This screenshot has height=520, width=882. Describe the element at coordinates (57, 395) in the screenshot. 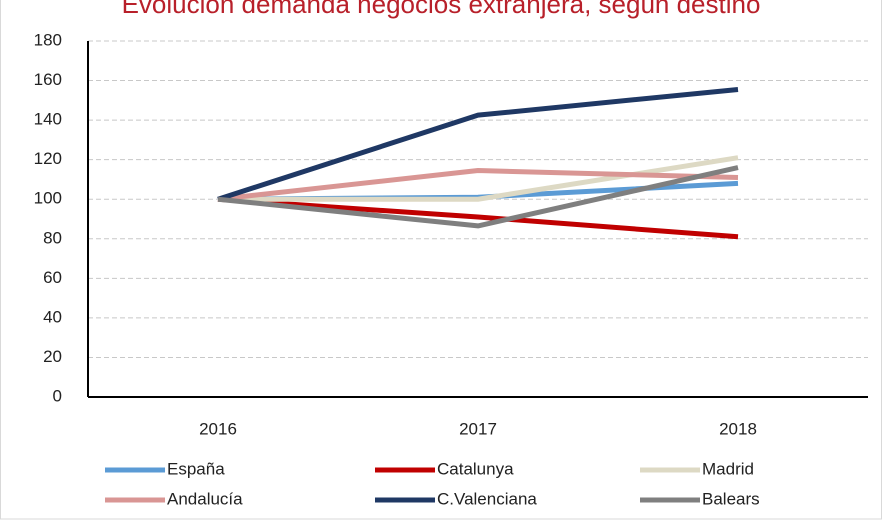

I see `y-tick-label: 0` at that location.